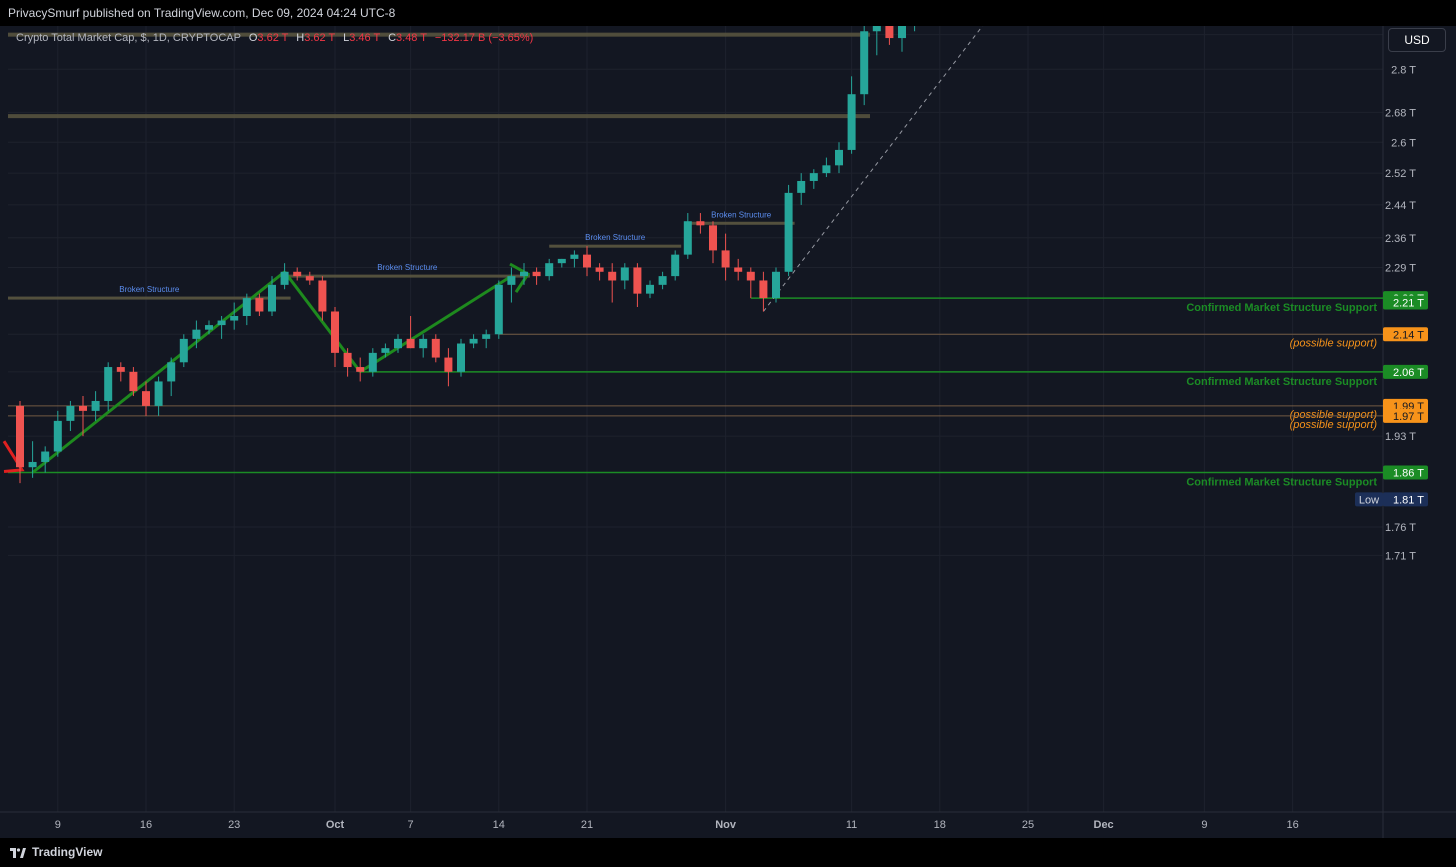 The image size is (1456, 867). Describe the element at coordinates (940, 825) in the screenshot. I see `x-tick-label: 18` at that location.